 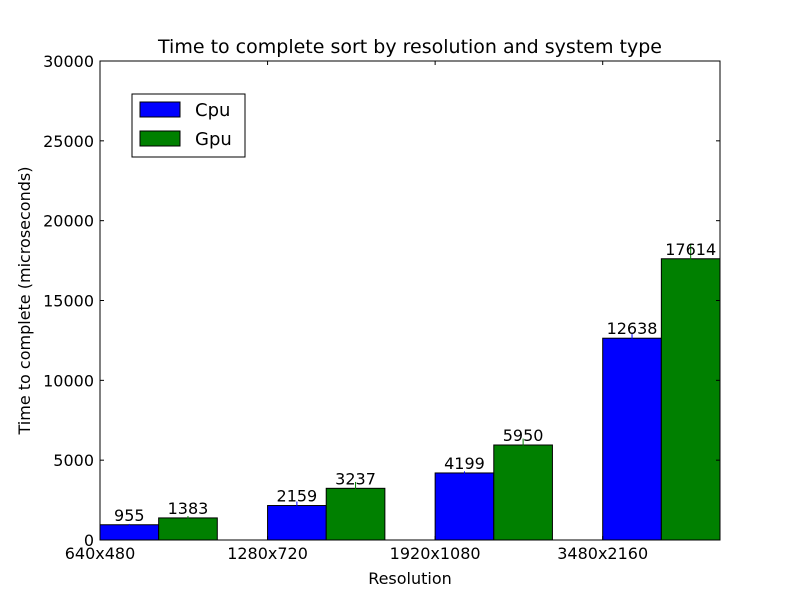 I want to click on y-tick-label-4: 20000, so click(x=68, y=221).